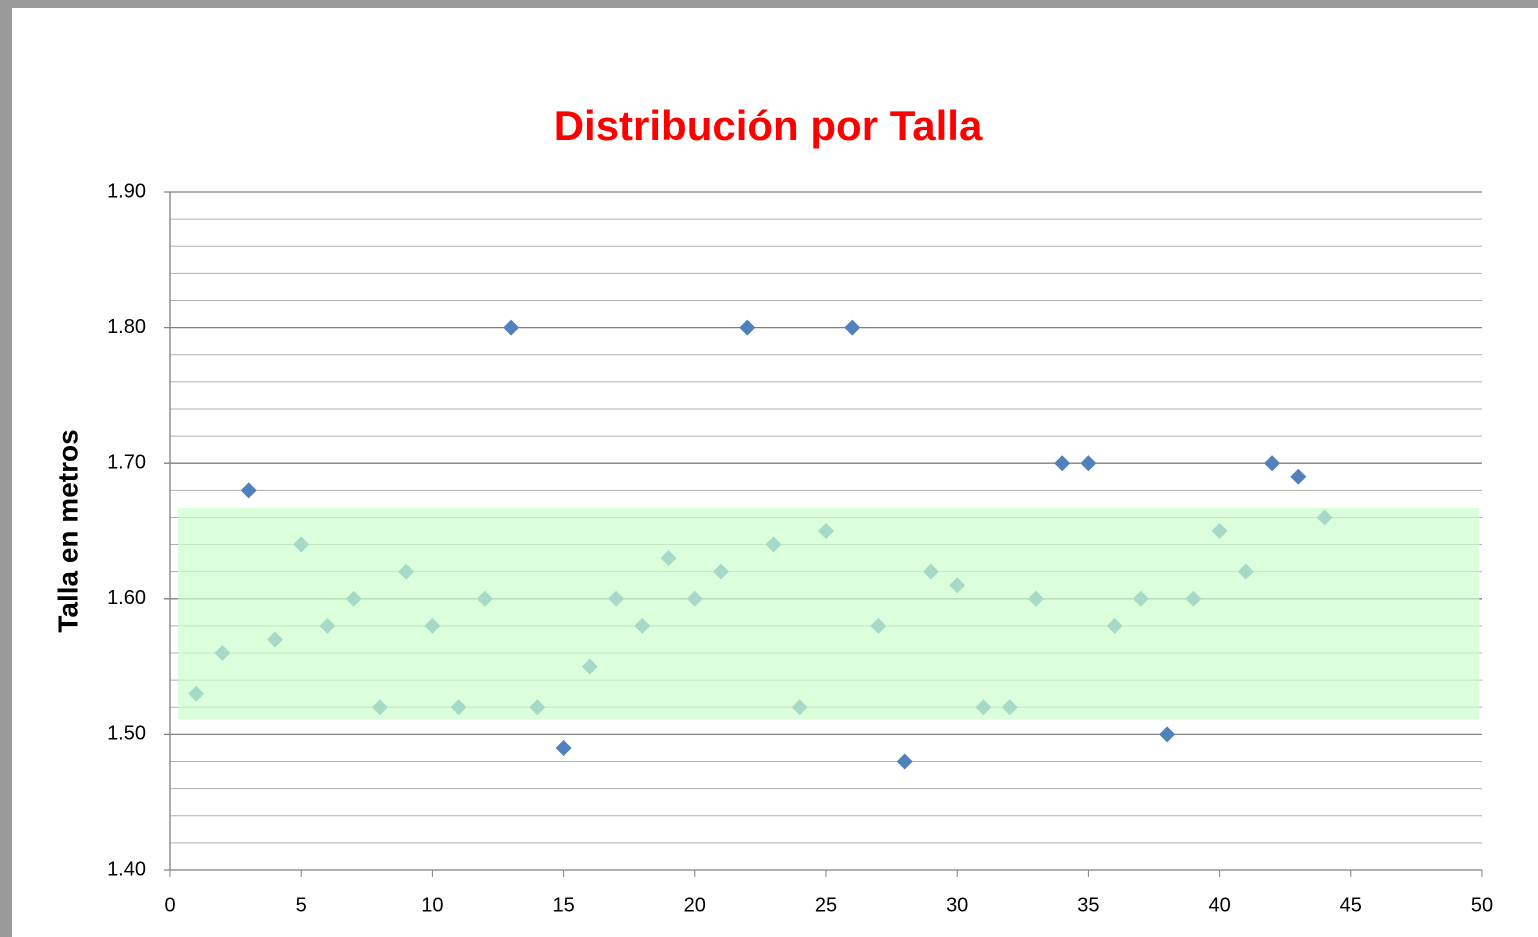  What do you see at coordinates (768, 125) in the screenshot?
I see `chart-title: Distribución por Talla` at bounding box center [768, 125].